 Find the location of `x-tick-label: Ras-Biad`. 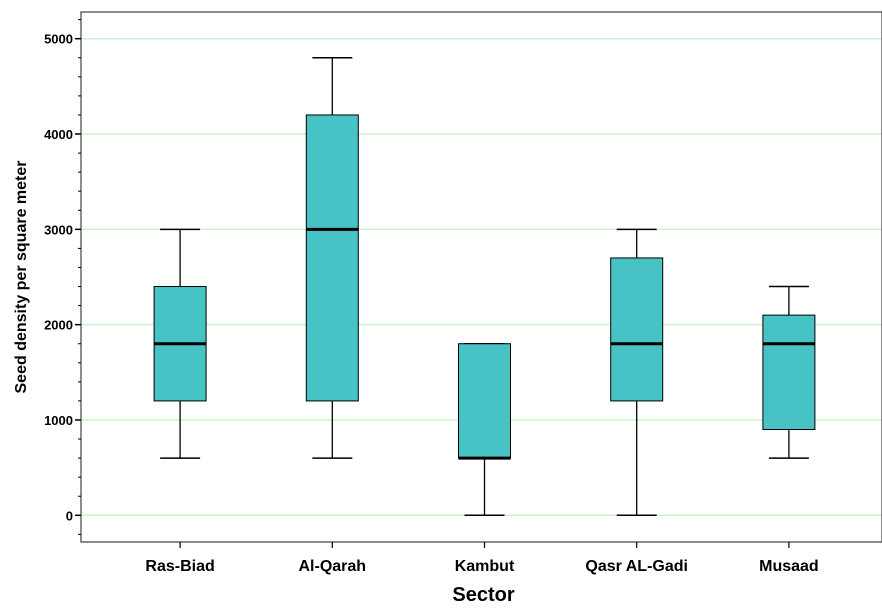

x-tick-label: Ras-Biad is located at coordinates (179, 566).